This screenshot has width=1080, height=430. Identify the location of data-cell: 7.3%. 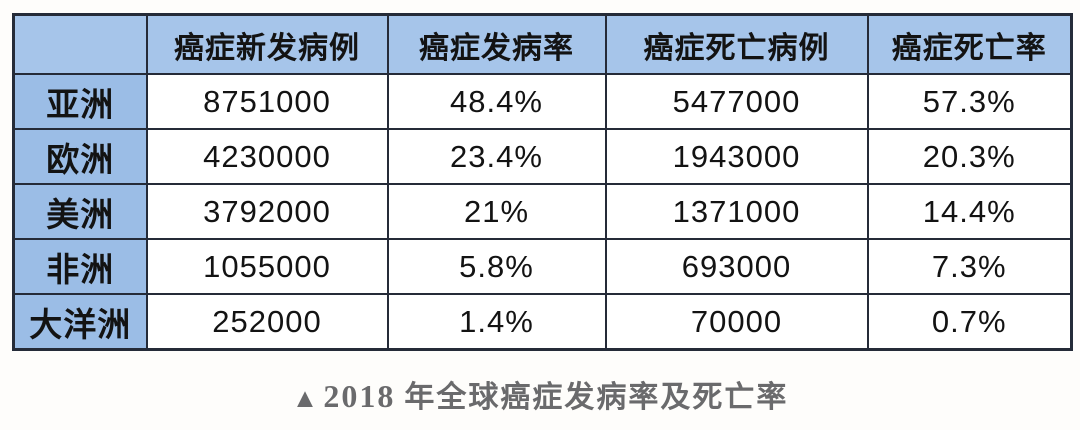
(969, 266).